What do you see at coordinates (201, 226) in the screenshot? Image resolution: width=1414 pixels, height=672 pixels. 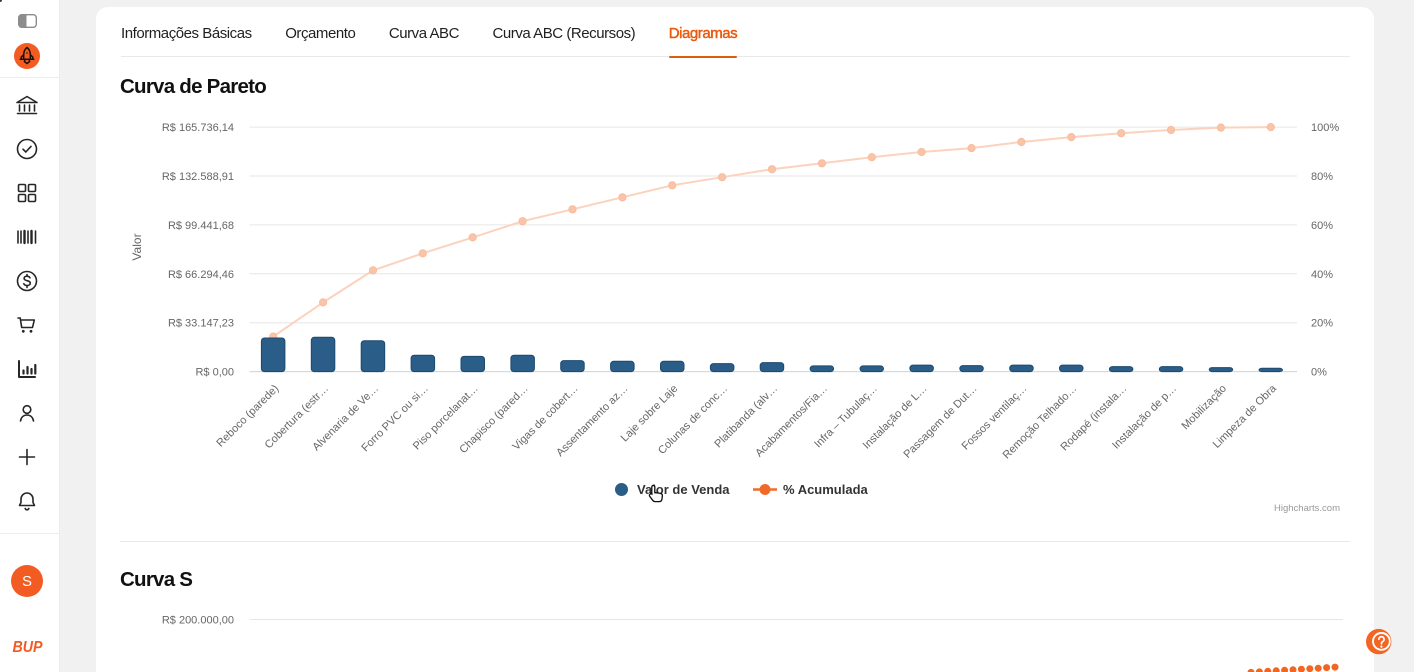 I see `svg-text: R$ 99.441,68` at bounding box center [201, 226].